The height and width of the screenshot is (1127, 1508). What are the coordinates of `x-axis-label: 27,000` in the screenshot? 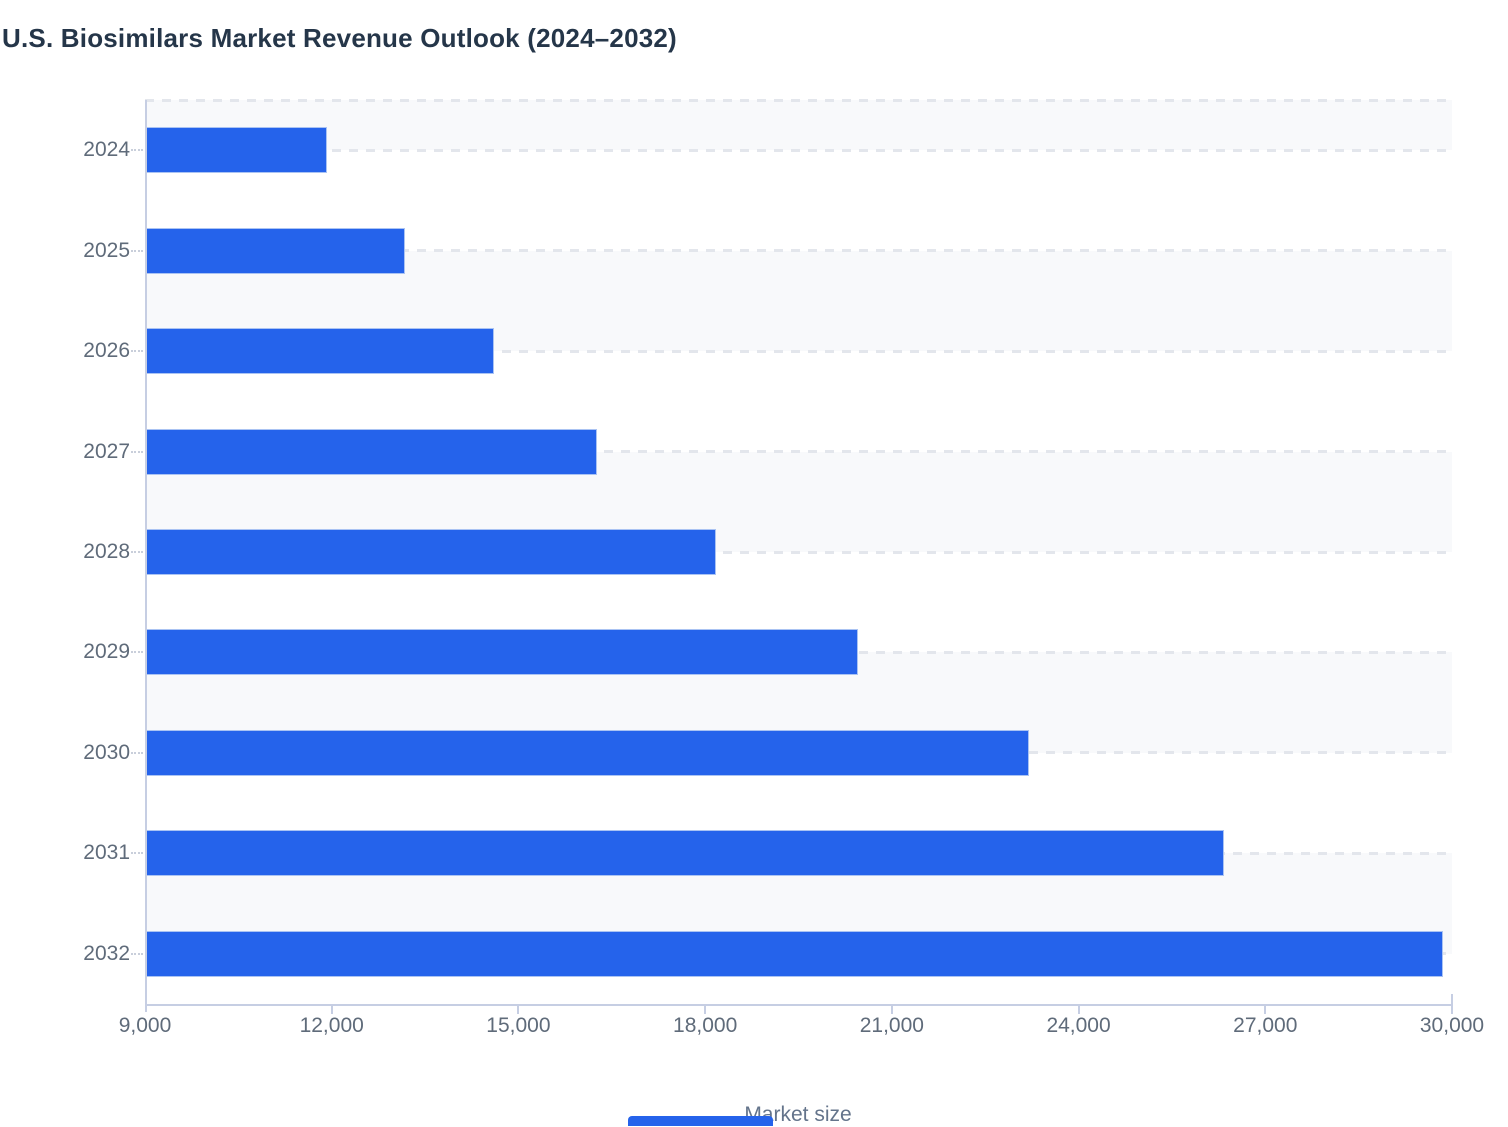 It's located at (1265, 1025).